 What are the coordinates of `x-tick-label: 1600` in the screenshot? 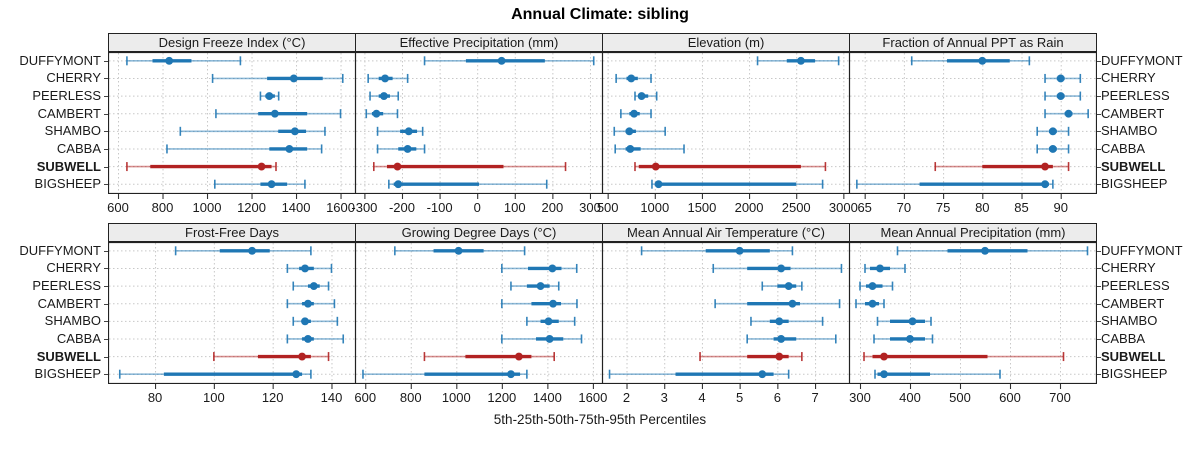 It's located at (340, 207).